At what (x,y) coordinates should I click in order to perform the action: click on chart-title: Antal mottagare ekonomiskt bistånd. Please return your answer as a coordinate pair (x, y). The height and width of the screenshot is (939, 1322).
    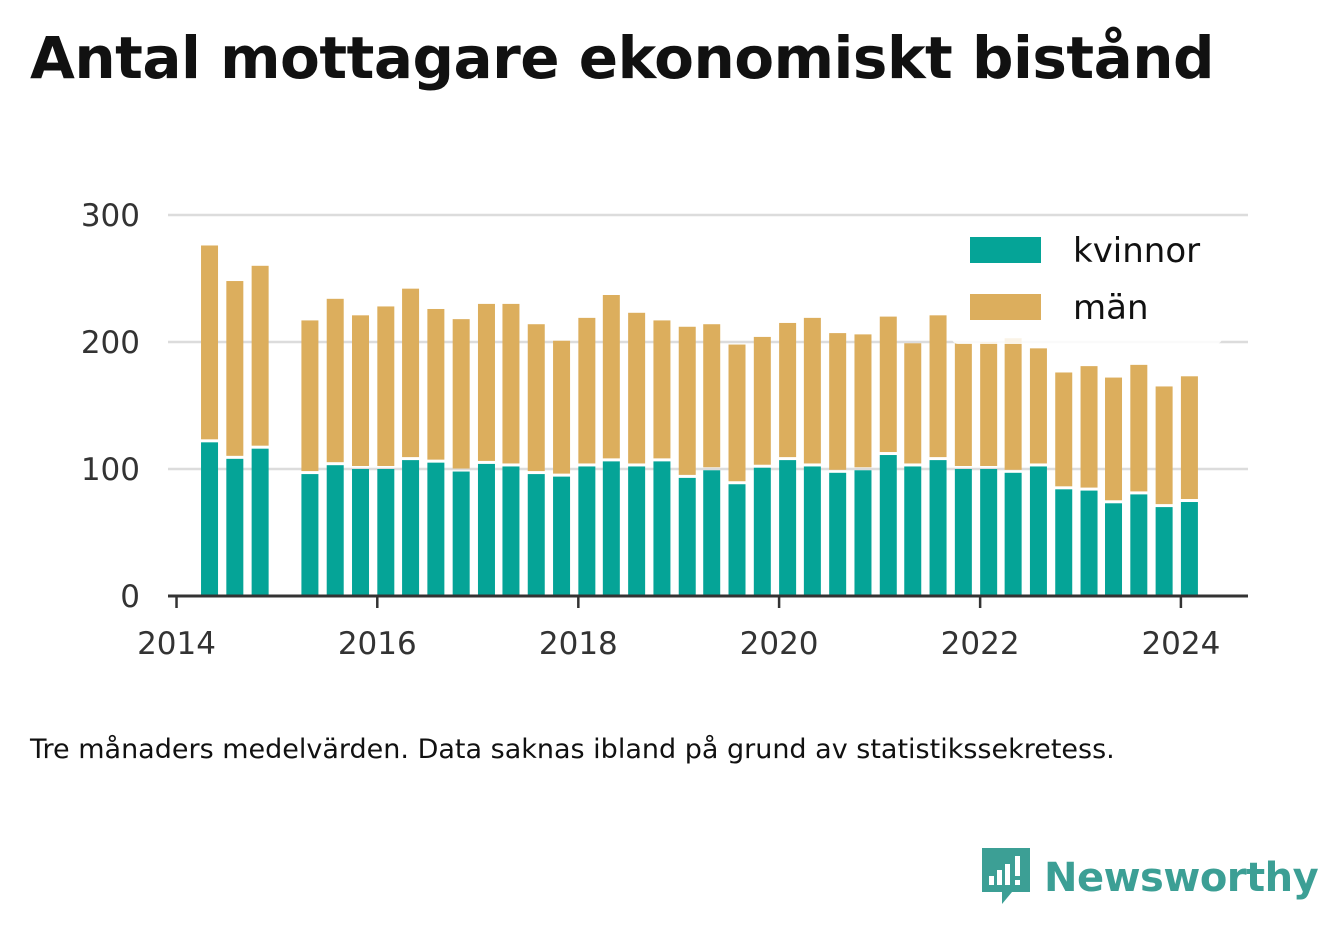
    Looking at the image, I should click on (622, 58).